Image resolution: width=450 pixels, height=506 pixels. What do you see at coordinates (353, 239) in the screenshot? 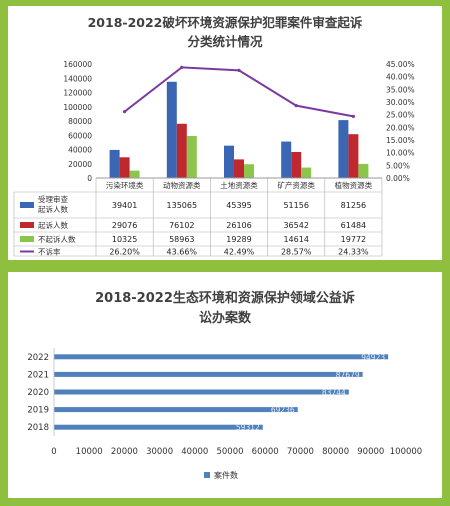
I see `table-cell: 19772` at bounding box center [353, 239].